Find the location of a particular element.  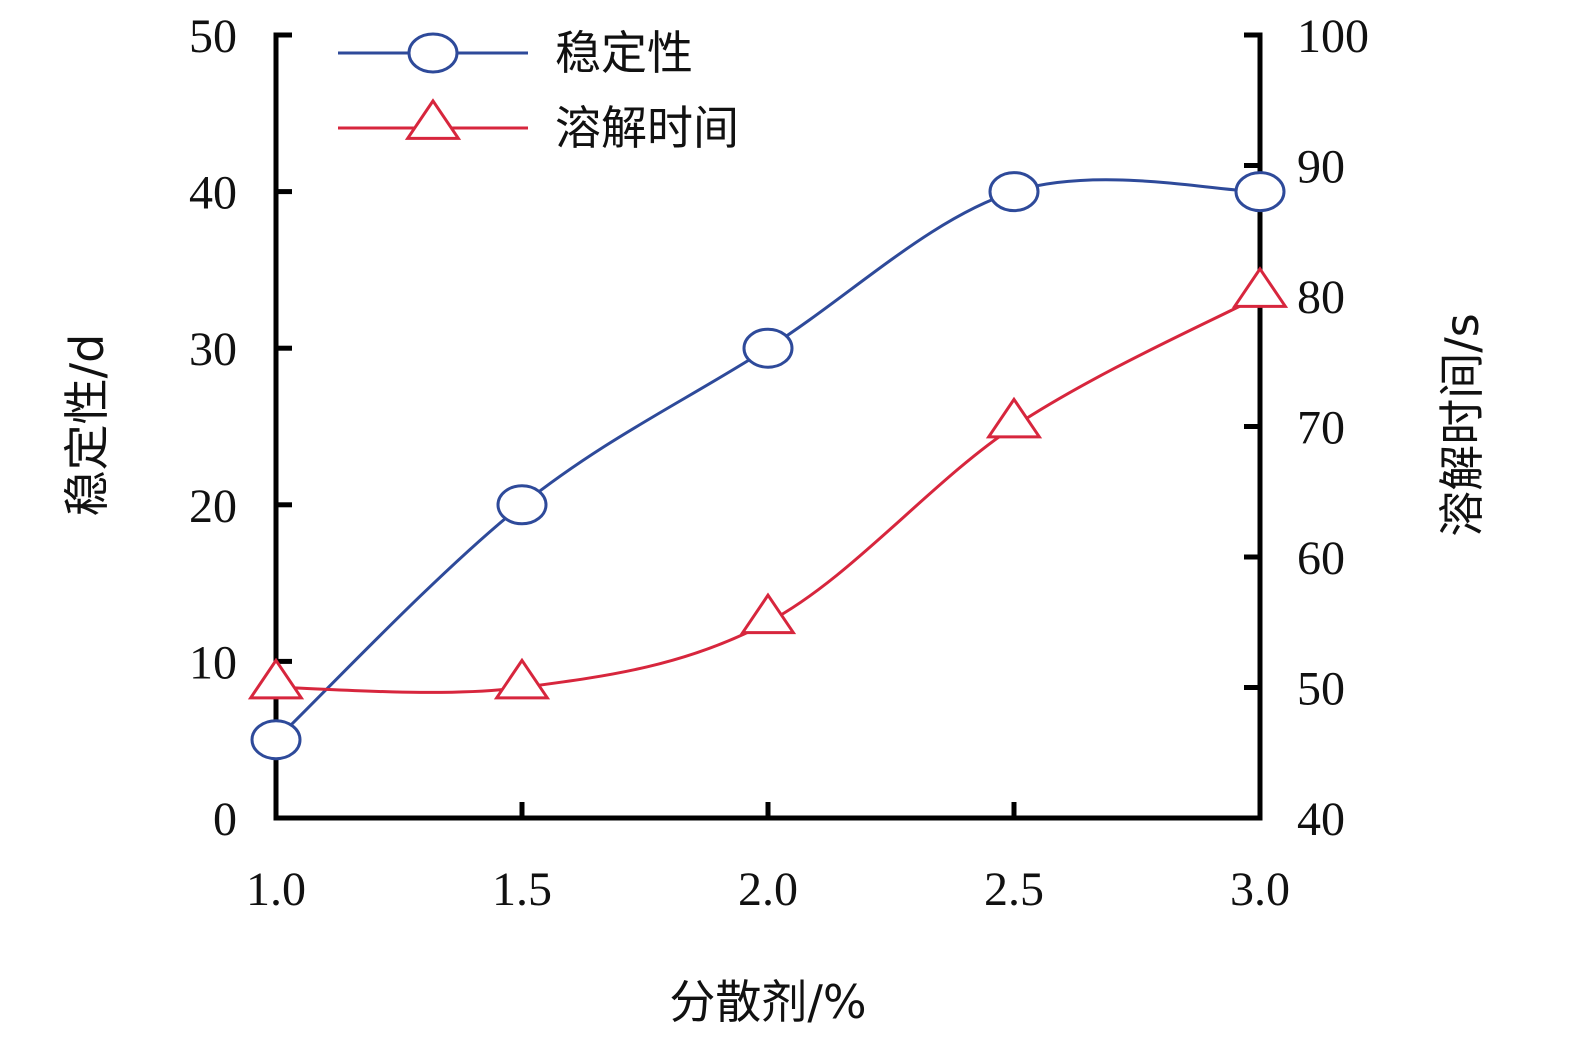

y-left-tick-label: 20 is located at coordinates (213, 506).